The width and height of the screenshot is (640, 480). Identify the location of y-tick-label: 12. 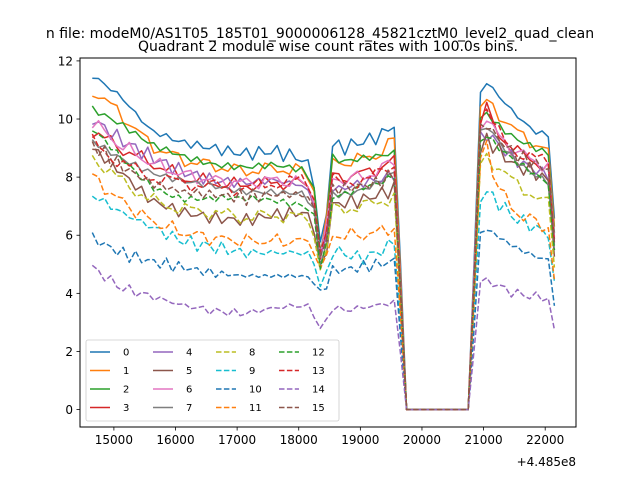
(65, 61).